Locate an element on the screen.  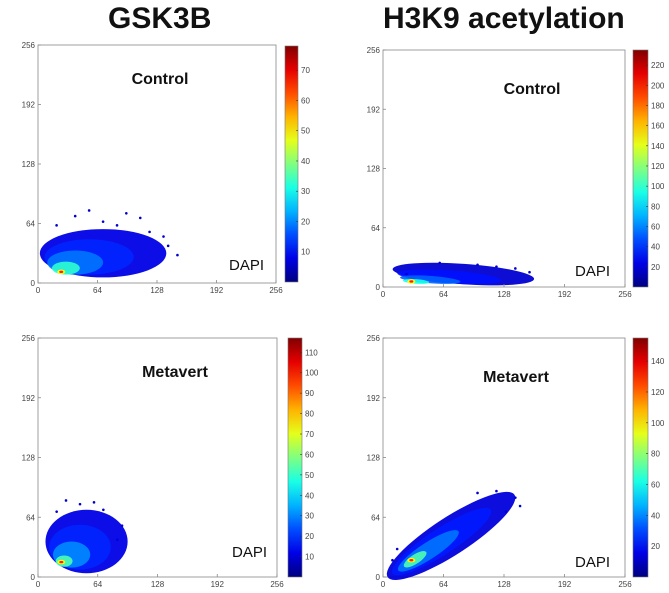
colorbar-tick-label: 160 is located at coordinates (658, 126).